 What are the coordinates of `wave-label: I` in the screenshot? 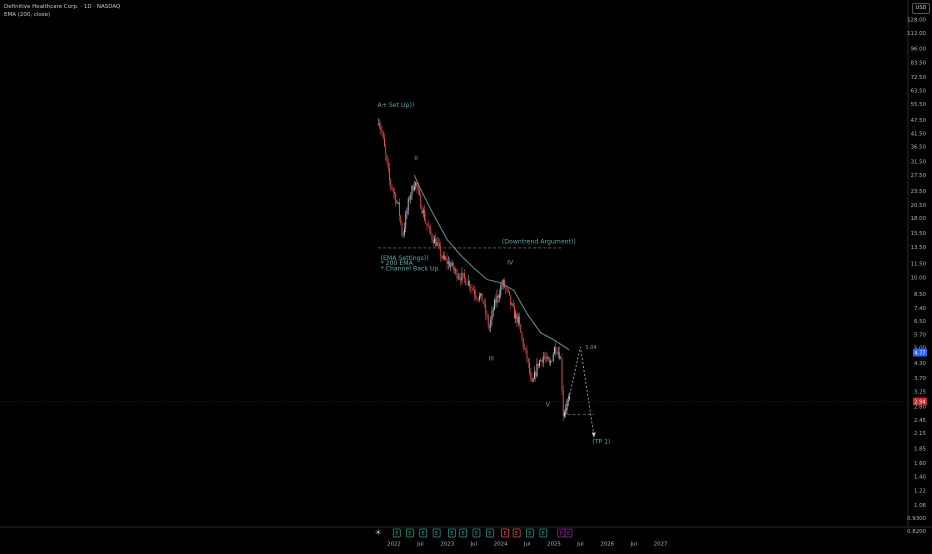 It's located at (402, 234).